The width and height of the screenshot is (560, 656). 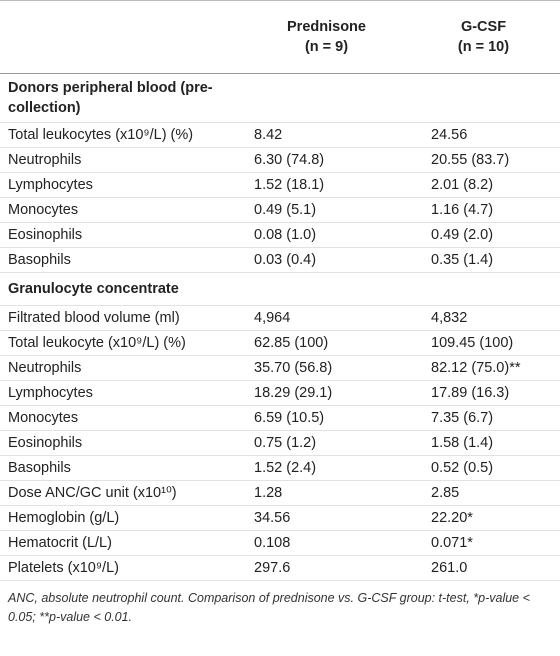 What do you see at coordinates (326, 260) in the screenshot?
I see `value-cell: 0.03 (0.4)` at bounding box center [326, 260].